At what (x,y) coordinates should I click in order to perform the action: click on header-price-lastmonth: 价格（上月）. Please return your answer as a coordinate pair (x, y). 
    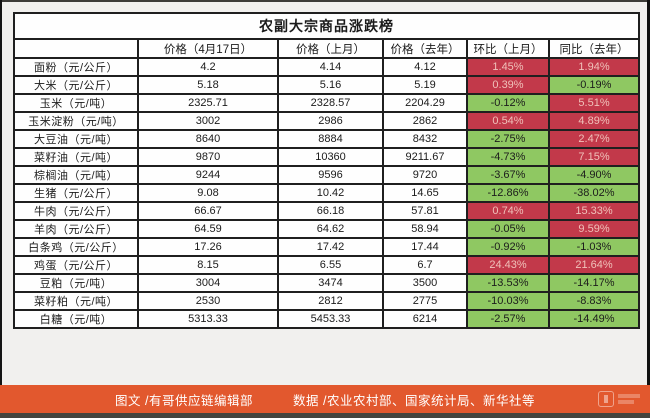
    Looking at the image, I should click on (330, 48).